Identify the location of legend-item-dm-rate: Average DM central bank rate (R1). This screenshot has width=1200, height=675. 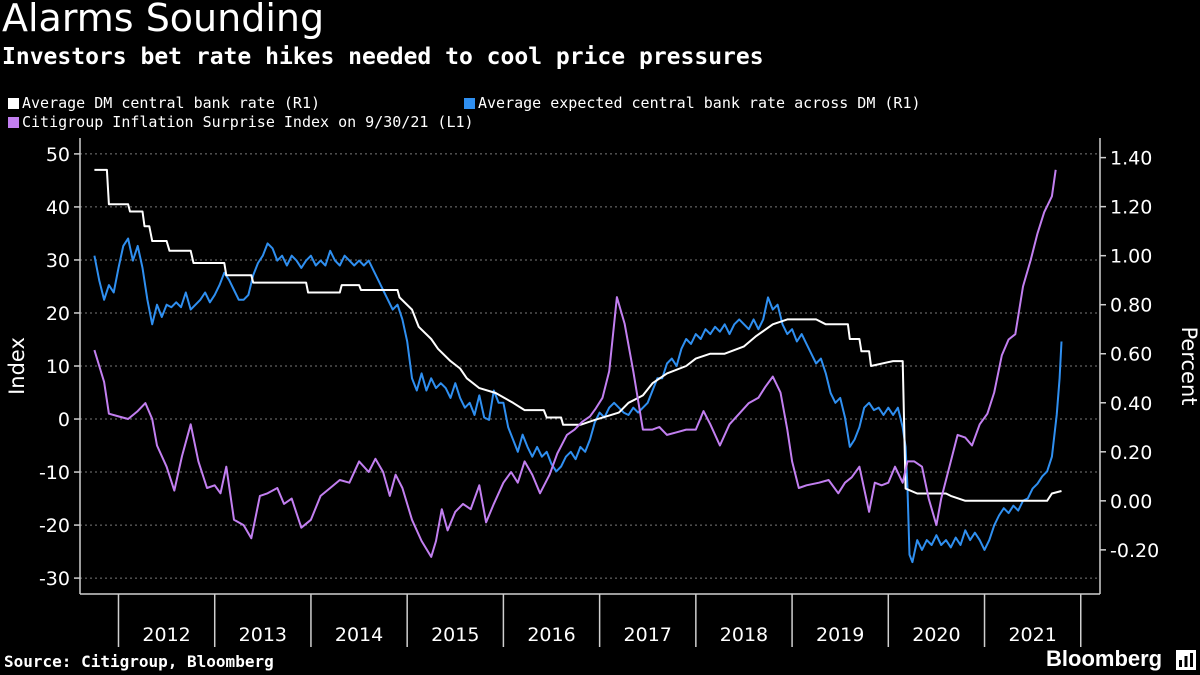
(164, 103).